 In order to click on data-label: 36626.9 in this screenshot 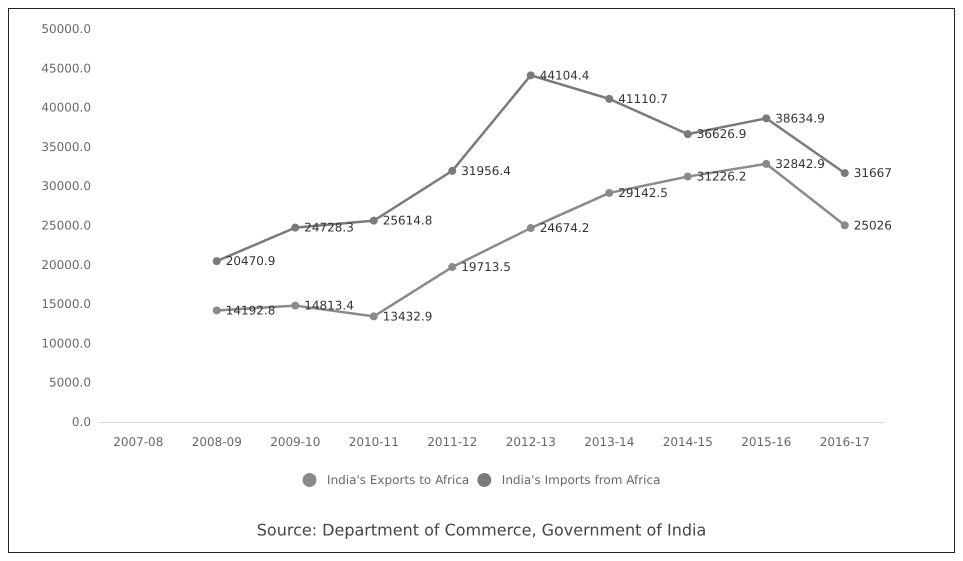, I will do `click(721, 134)`.